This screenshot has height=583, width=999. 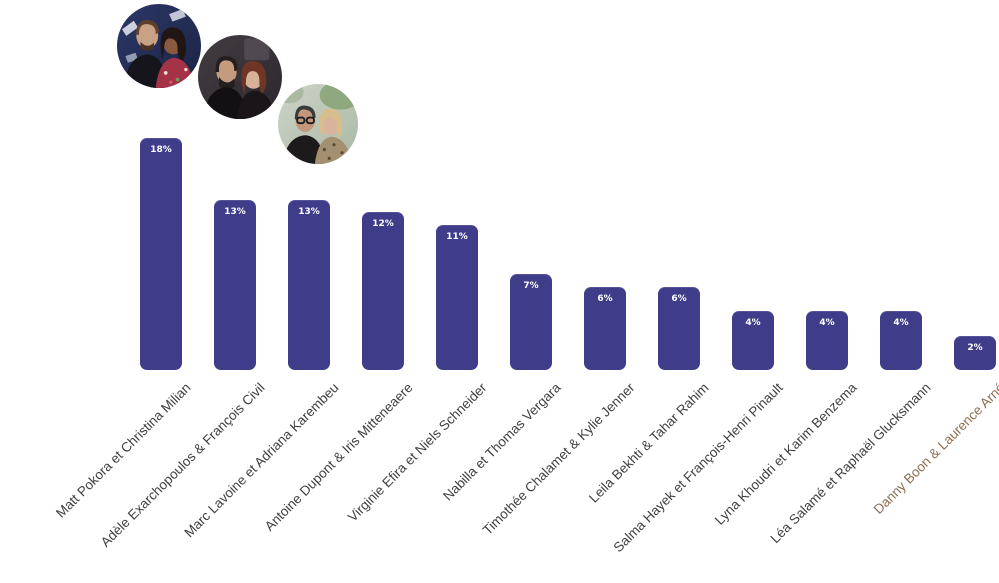 What do you see at coordinates (161, 150) in the screenshot?
I see `bar-value-label: 18%` at bounding box center [161, 150].